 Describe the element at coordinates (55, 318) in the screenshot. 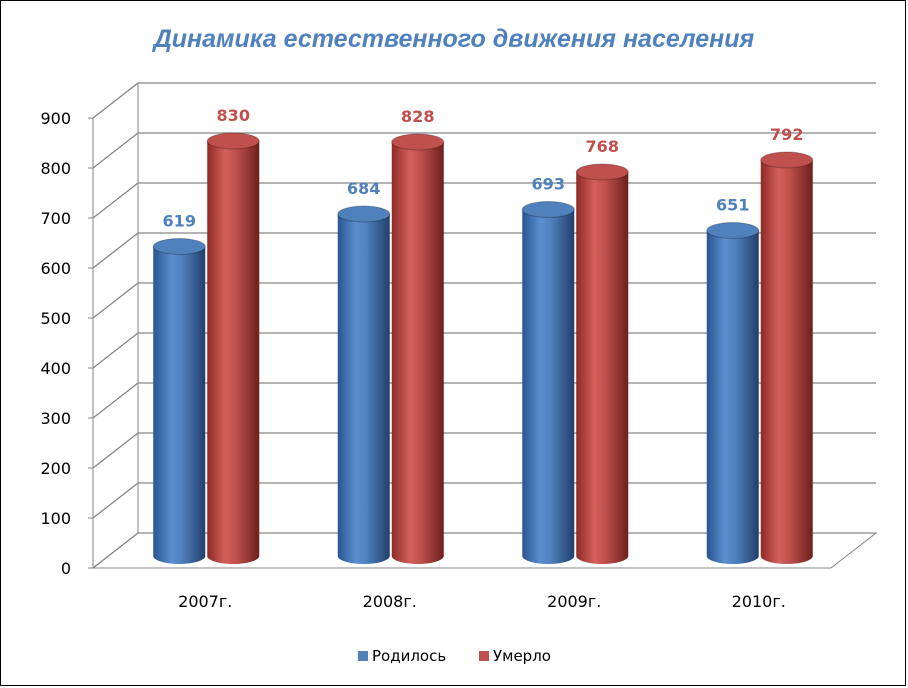

I see `y-tick-label: 500` at that location.